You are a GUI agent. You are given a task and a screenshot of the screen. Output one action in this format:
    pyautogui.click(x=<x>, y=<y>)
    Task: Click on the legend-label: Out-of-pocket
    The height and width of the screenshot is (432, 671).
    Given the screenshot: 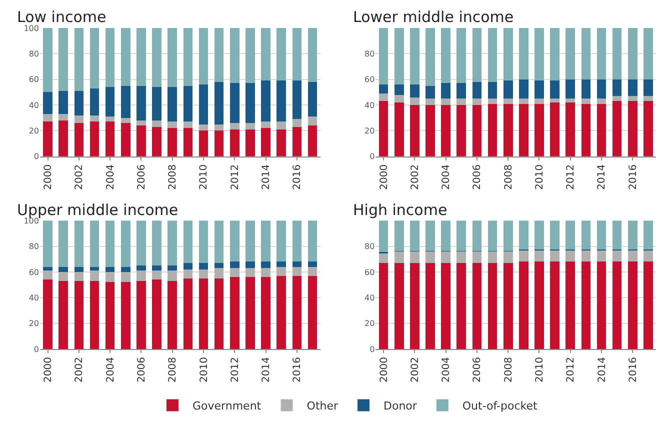 What is the action you would take?
    pyautogui.click(x=500, y=406)
    